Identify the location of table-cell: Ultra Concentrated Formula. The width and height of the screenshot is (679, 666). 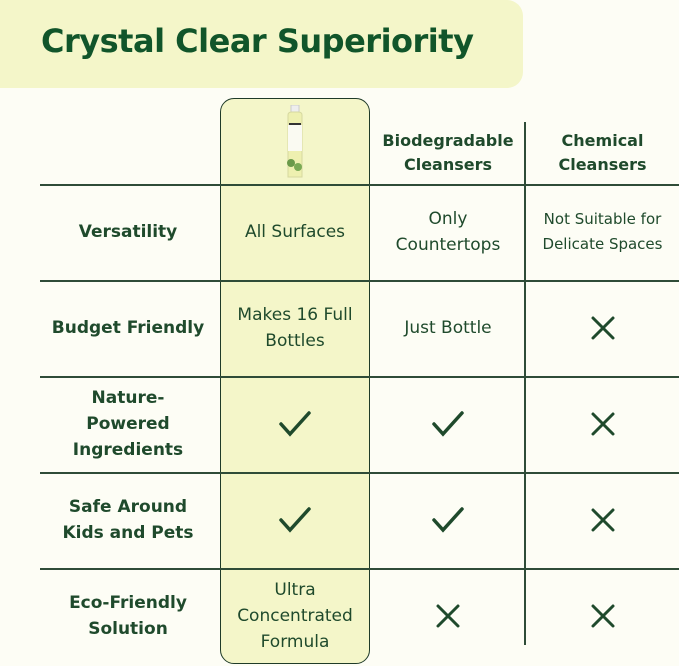
(295, 616).